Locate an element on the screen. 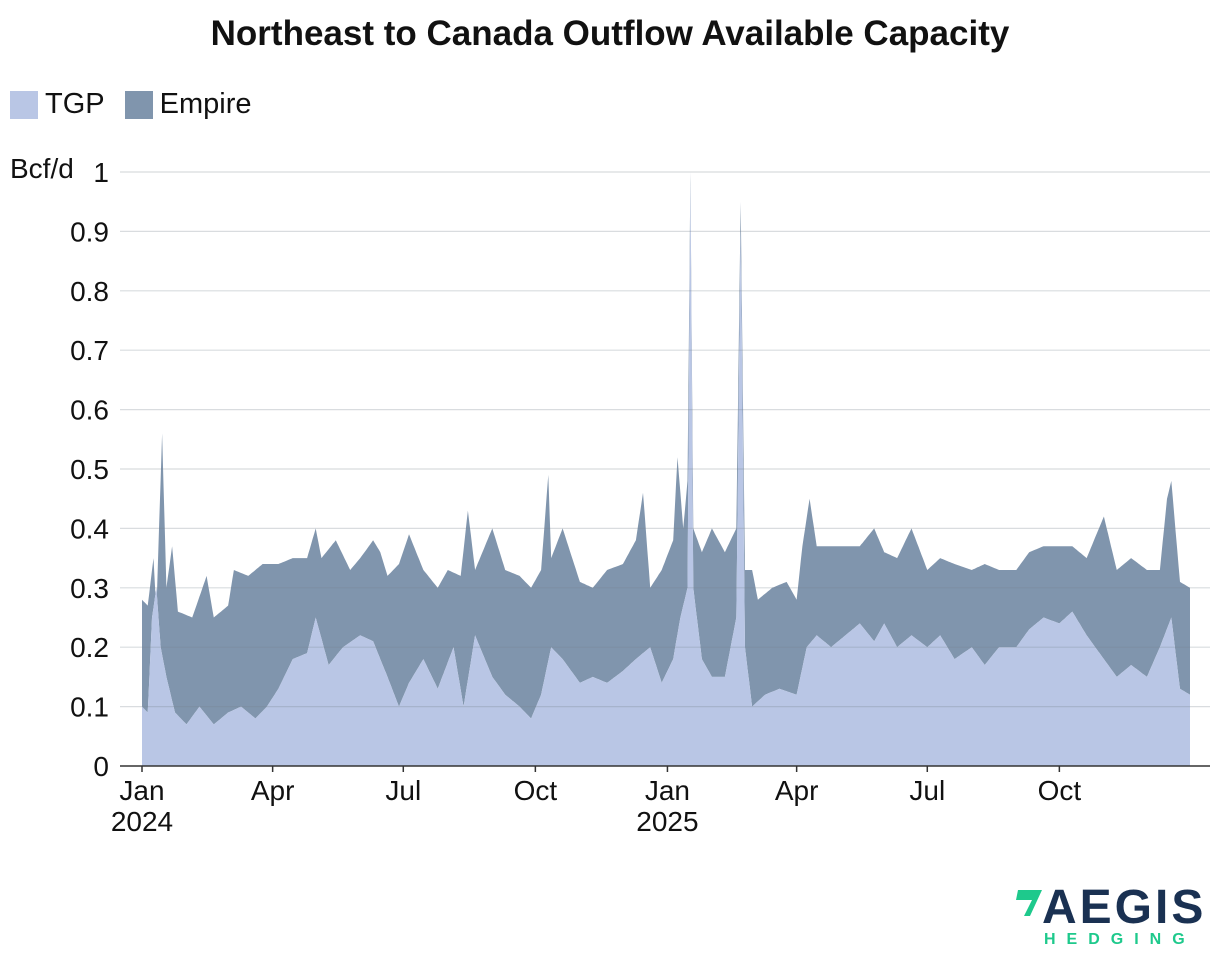 Image resolution: width=1220 pixels, height=958 pixels. legend-label-tgp: TGP is located at coordinates (75, 104).